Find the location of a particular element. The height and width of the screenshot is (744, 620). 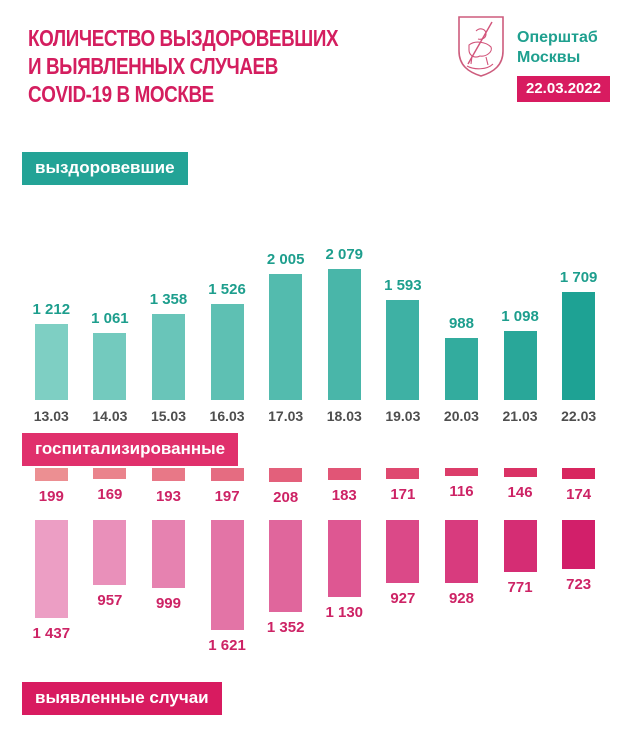

bar-value-label: 771 is located at coordinates (520, 587).